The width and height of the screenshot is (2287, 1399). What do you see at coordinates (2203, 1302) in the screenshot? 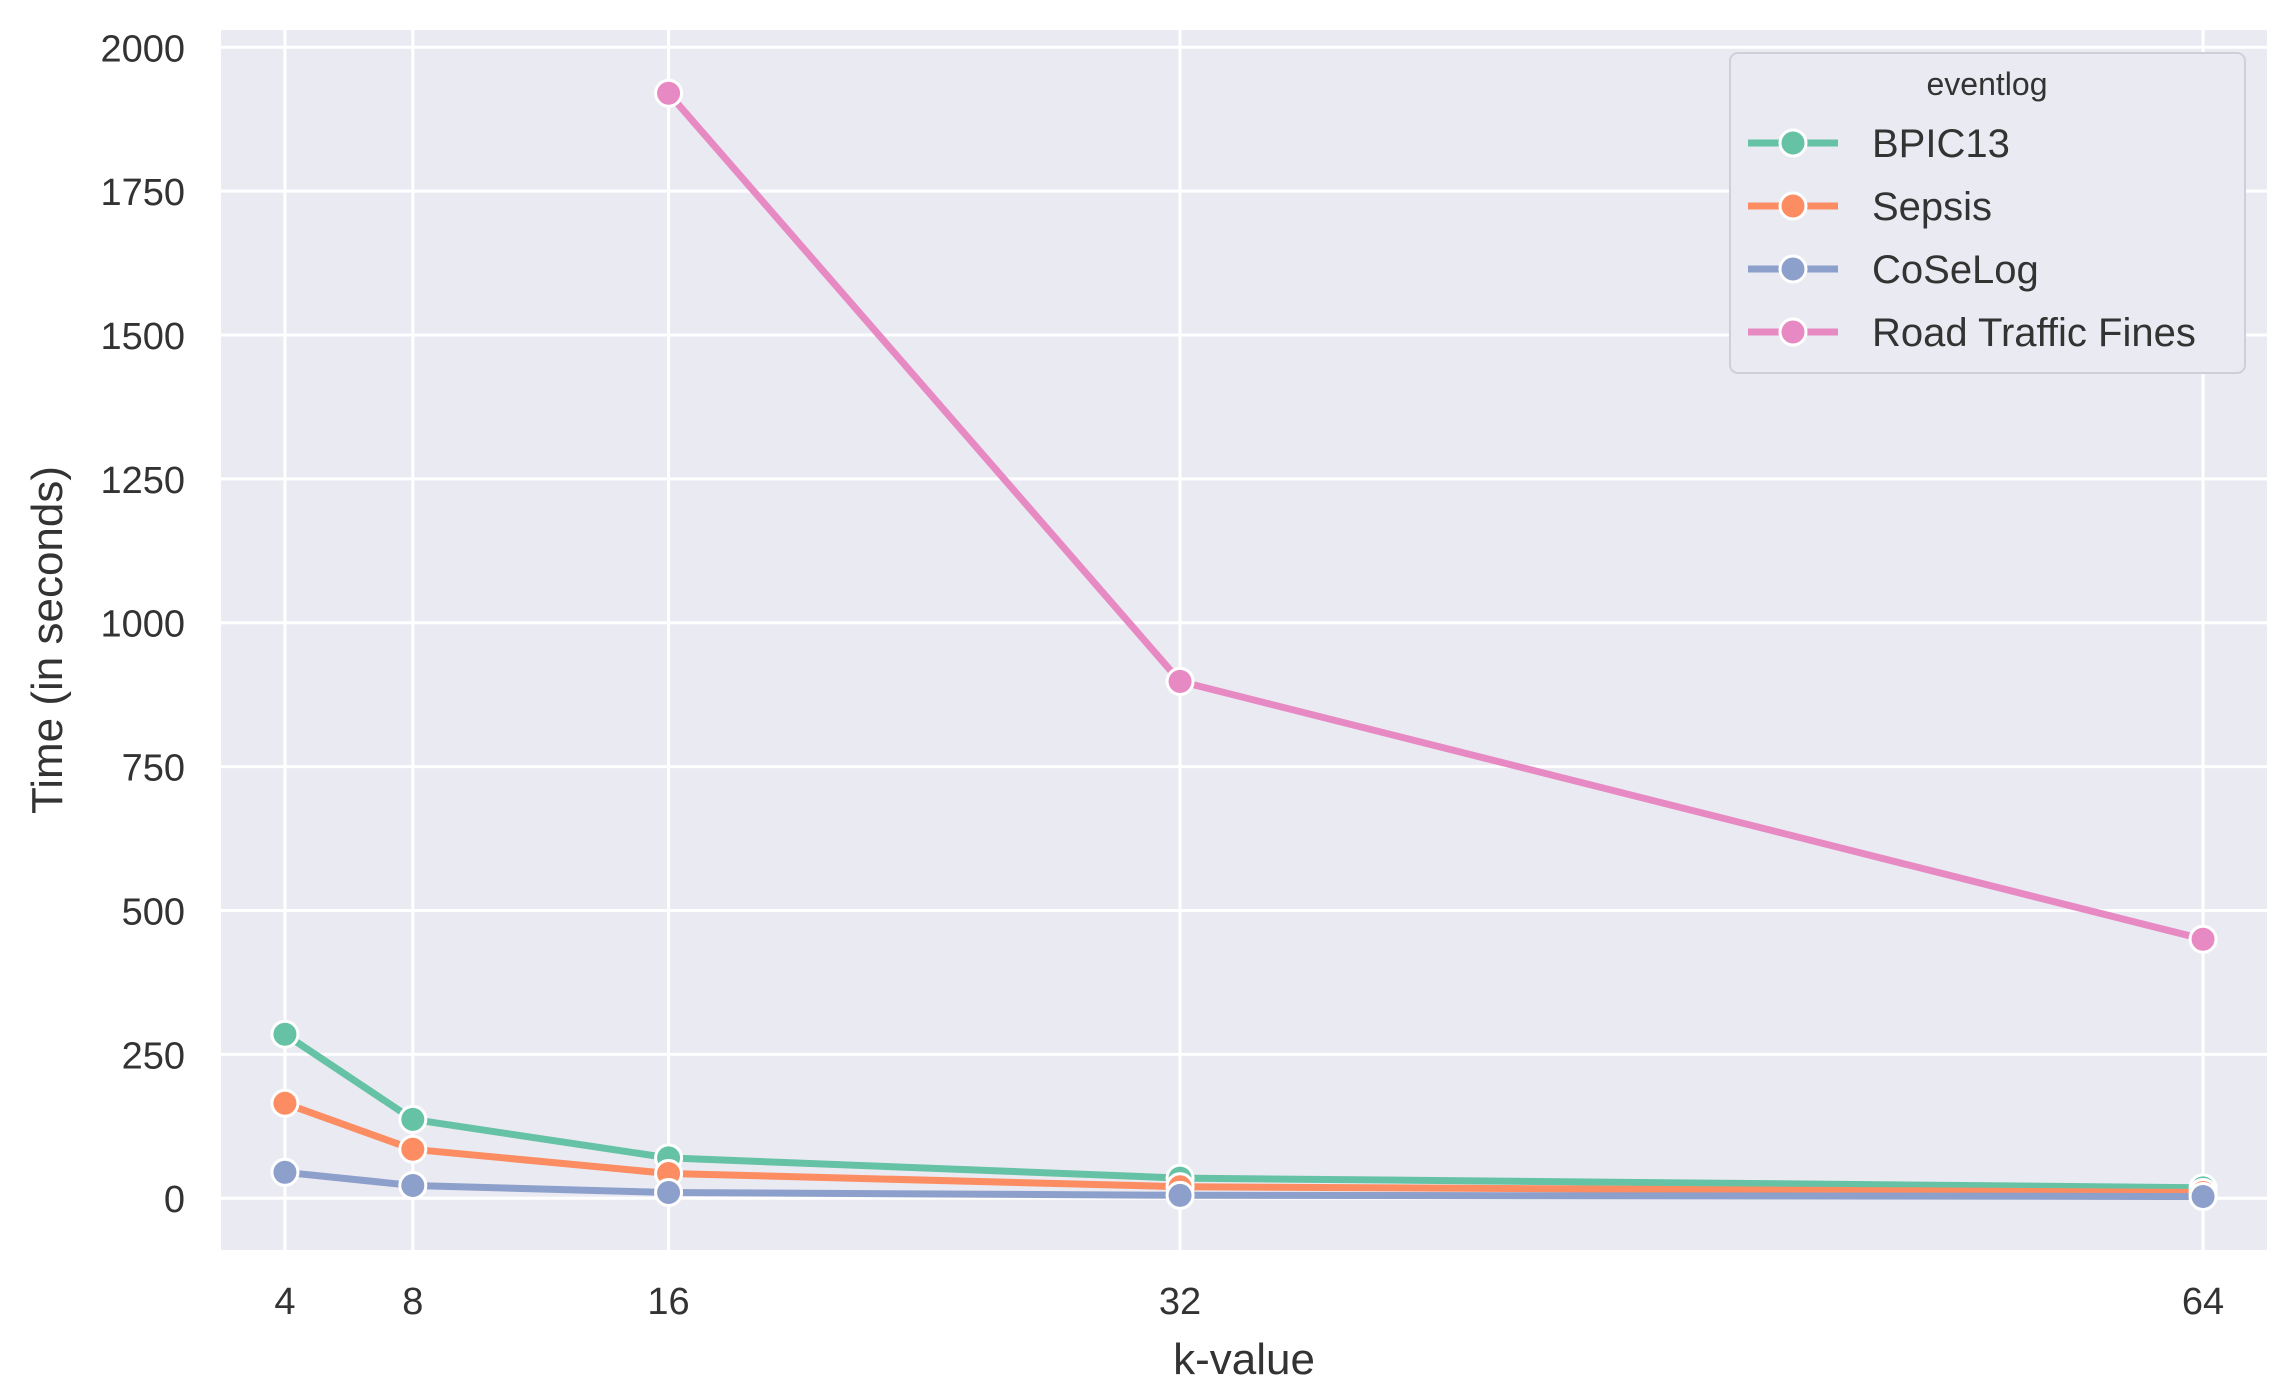
I see `x-tick-label: 64` at bounding box center [2203, 1302].